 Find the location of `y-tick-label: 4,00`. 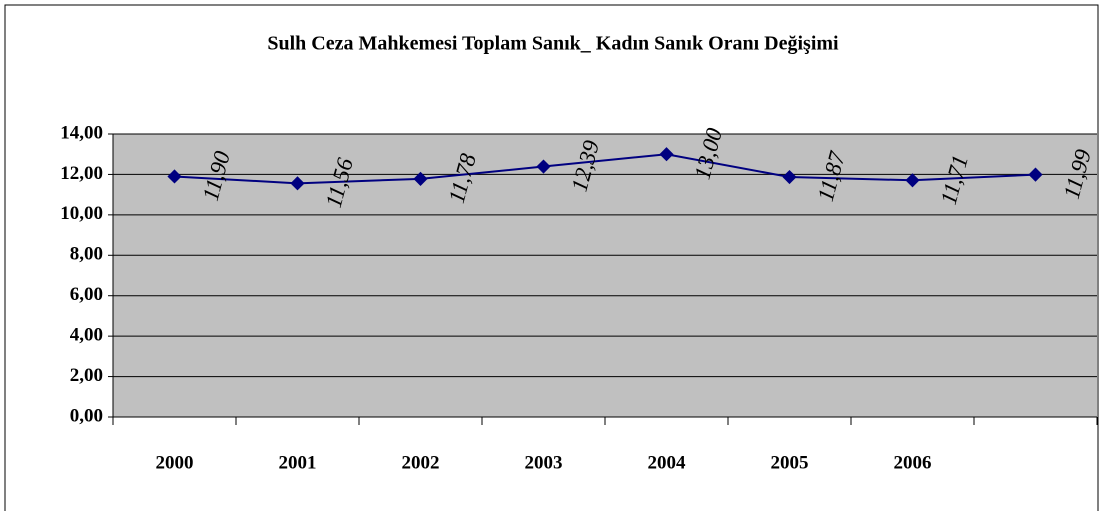

y-tick-label: 4,00 is located at coordinates (86, 335).